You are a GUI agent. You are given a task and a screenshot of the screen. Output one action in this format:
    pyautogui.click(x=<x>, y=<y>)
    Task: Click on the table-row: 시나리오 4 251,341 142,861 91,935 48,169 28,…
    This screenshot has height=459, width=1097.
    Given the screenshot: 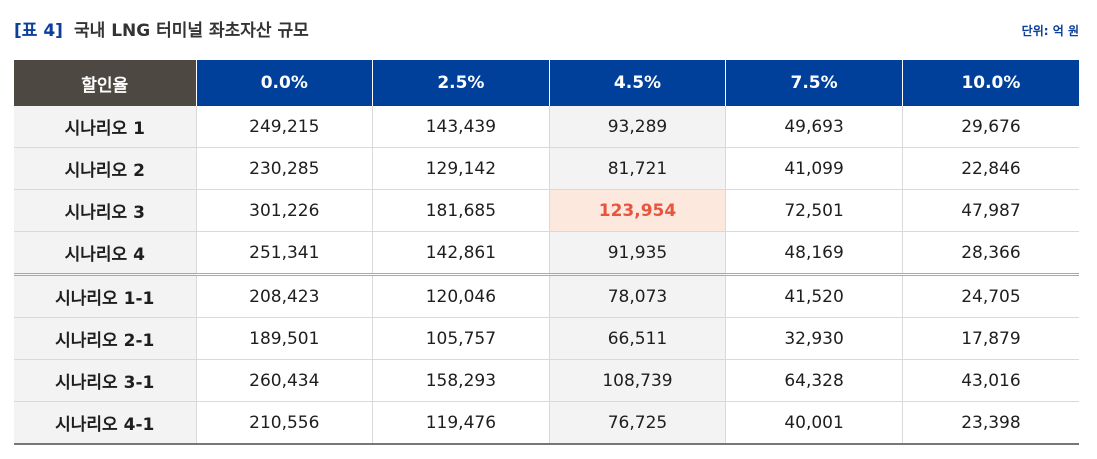 What is the action you would take?
    pyautogui.click(x=546, y=253)
    